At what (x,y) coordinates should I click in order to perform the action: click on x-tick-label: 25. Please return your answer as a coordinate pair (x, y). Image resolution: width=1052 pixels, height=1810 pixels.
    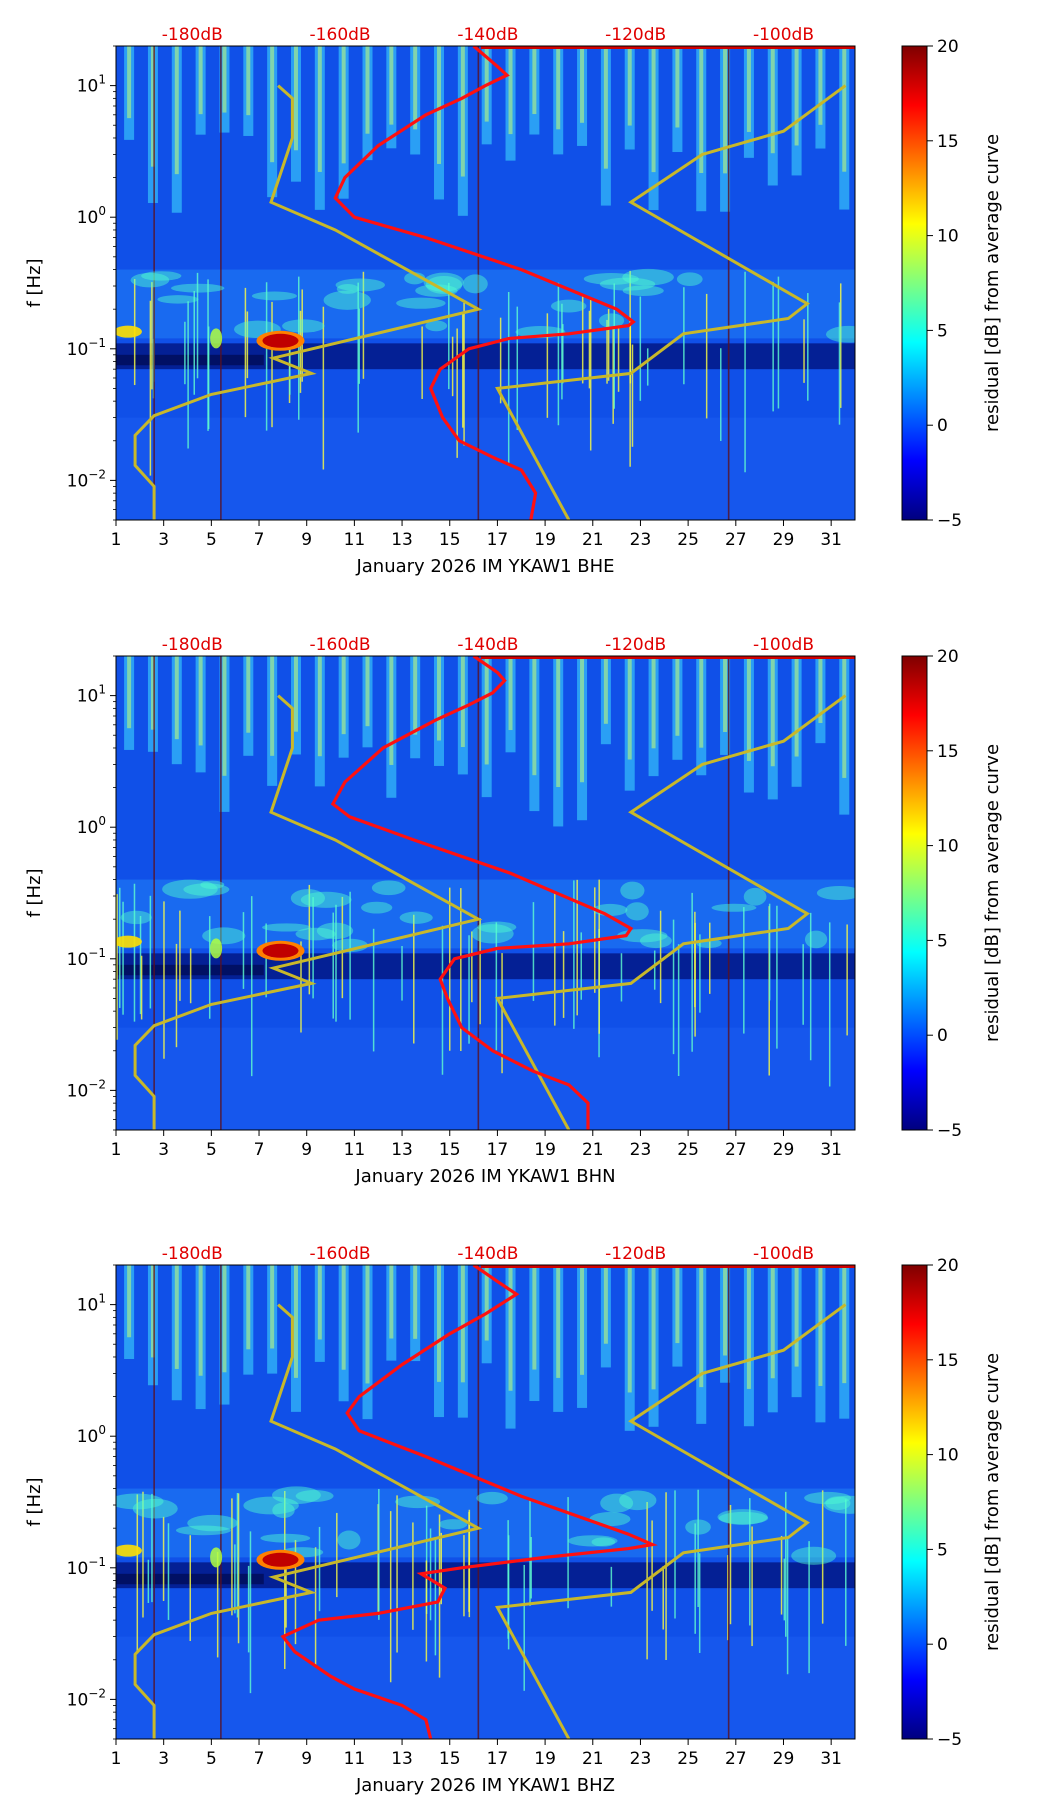
    Looking at the image, I should click on (688, 1759).